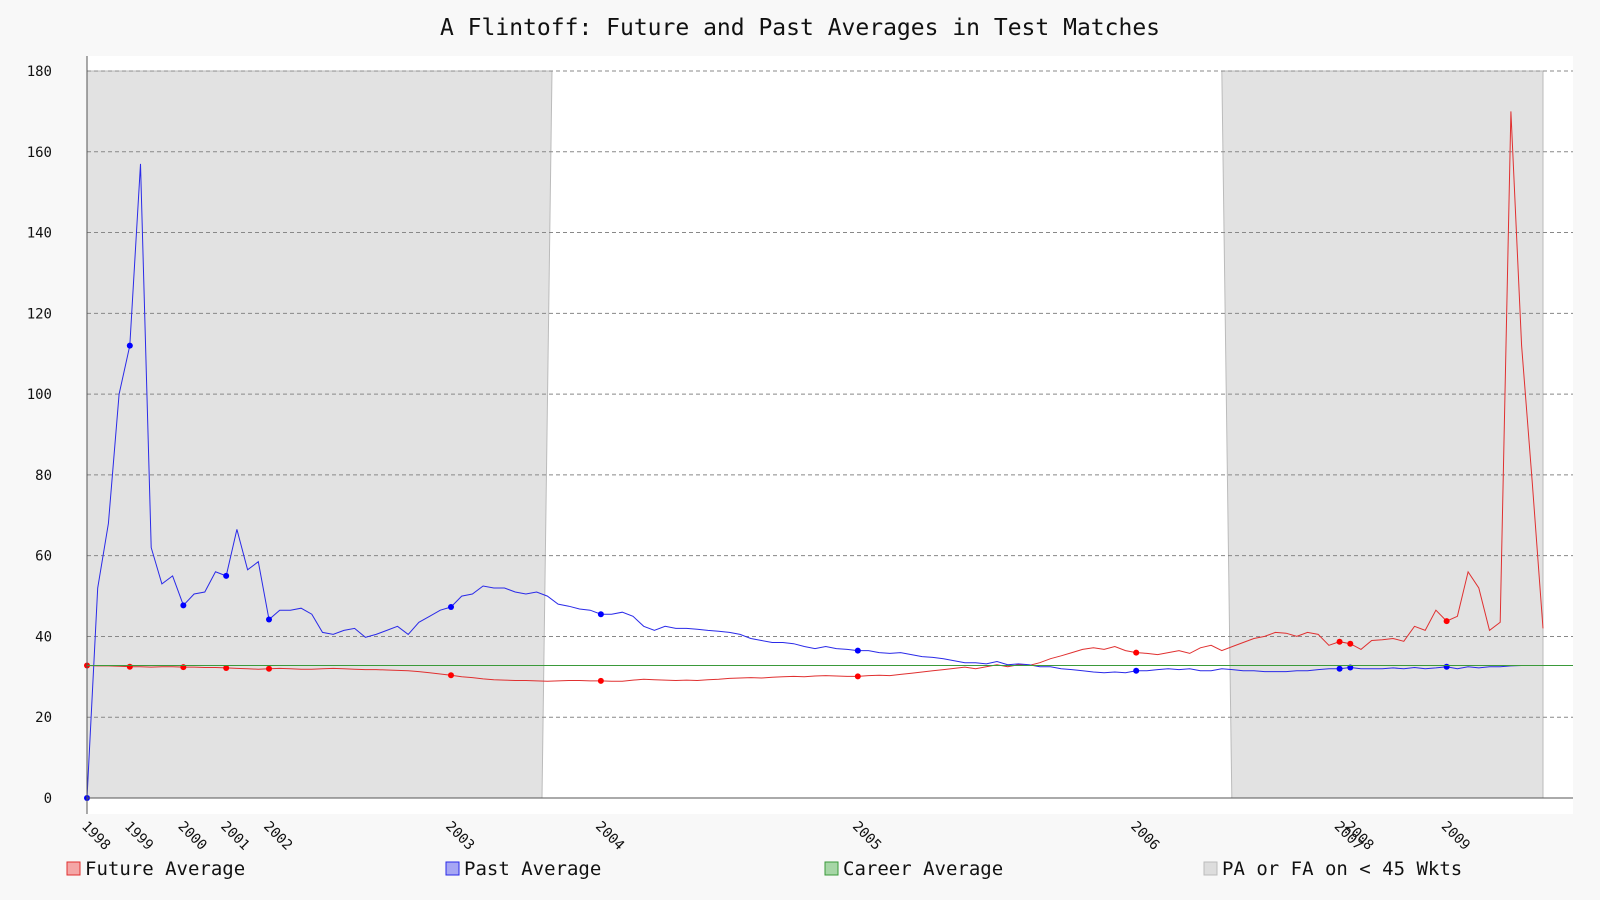  What do you see at coordinates (1455, 836) in the screenshot?
I see `x-tick-label: 2009` at bounding box center [1455, 836].